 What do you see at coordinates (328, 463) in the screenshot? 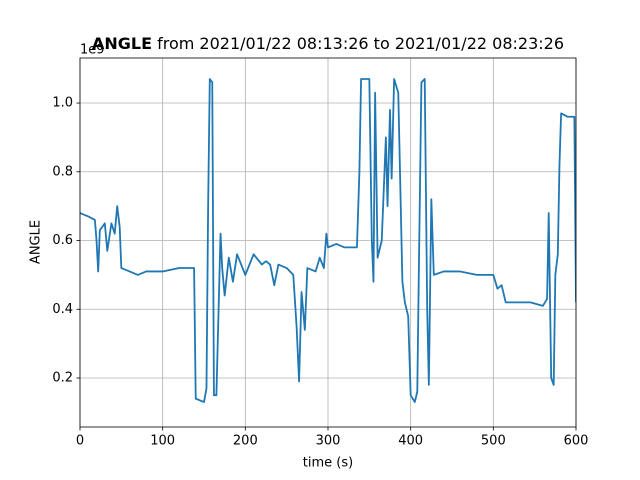
I see `x-axis-label: time (s)` at bounding box center [328, 463].